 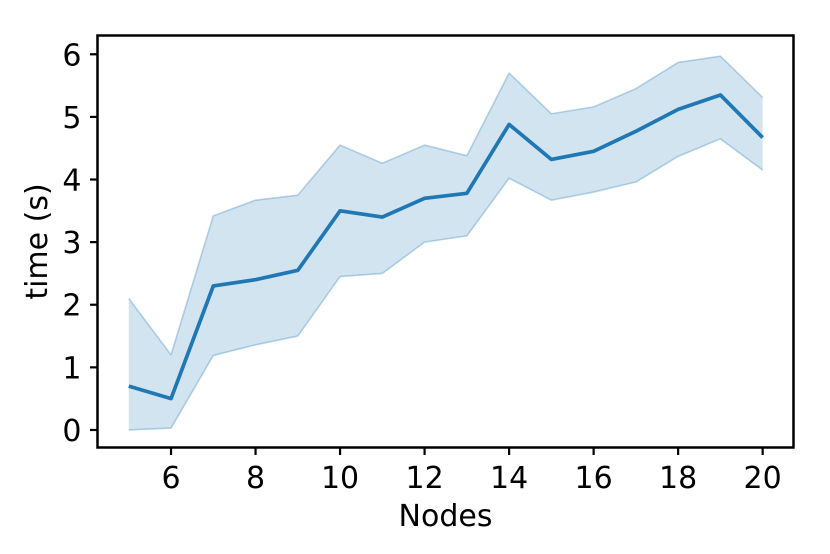 What do you see at coordinates (424, 478) in the screenshot?
I see `x-tick-label: 12` at bounding box center [424, 478].